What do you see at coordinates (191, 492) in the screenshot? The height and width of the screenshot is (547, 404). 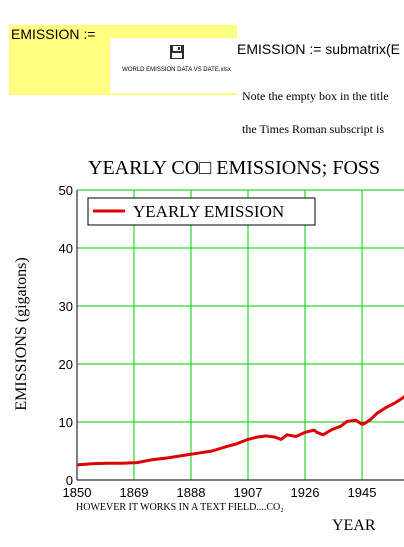 I see `x-tick-label: 1888` at bounding box center [191, 492].